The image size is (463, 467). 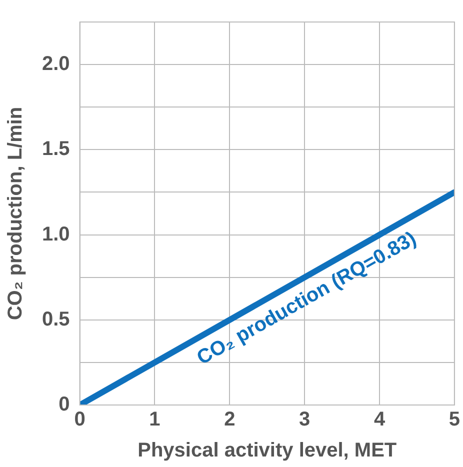 What do you see at coordinates (80, 419) in the screenshot?
I see `x-tick-label: 0` at bounding box center [80, 419].